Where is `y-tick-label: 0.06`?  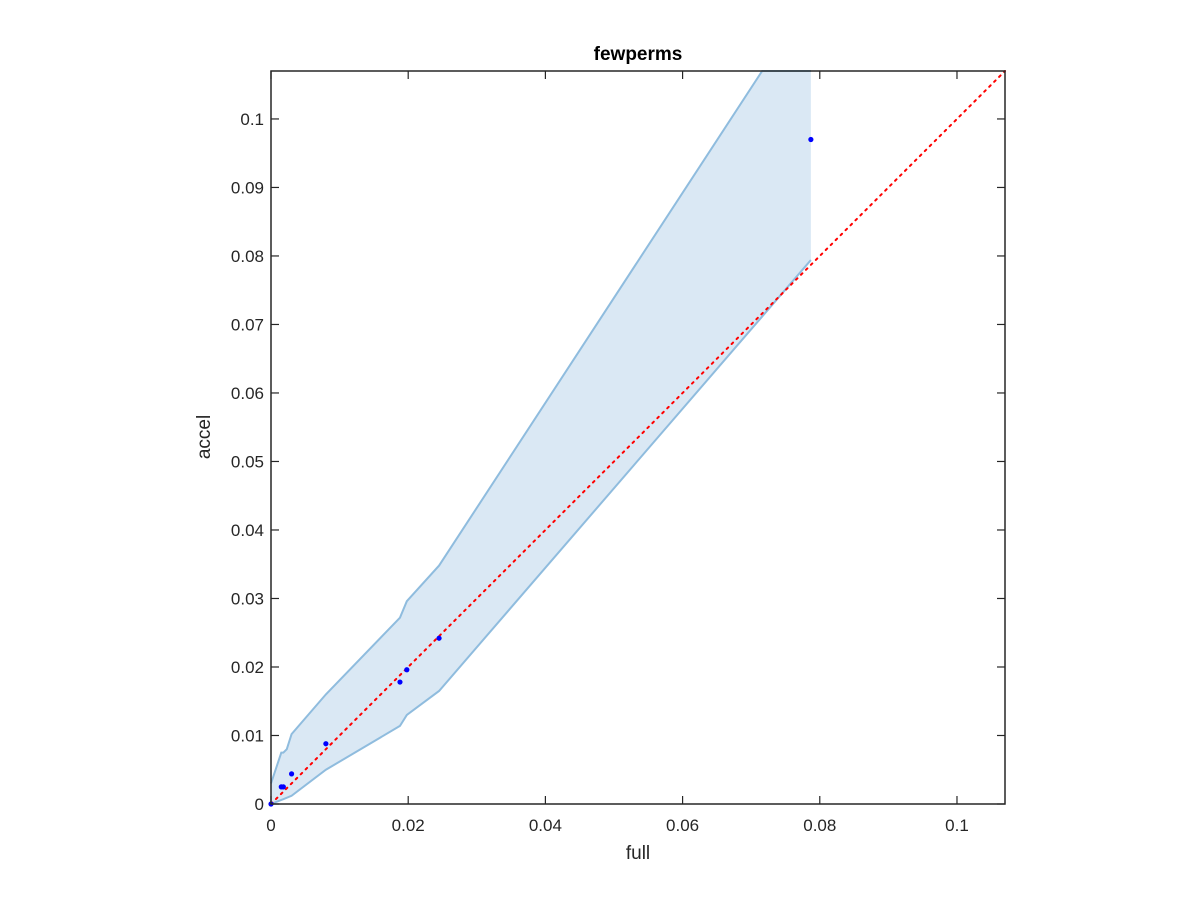 y-tick-label: 0.06 is located at coordinates (247, 393).